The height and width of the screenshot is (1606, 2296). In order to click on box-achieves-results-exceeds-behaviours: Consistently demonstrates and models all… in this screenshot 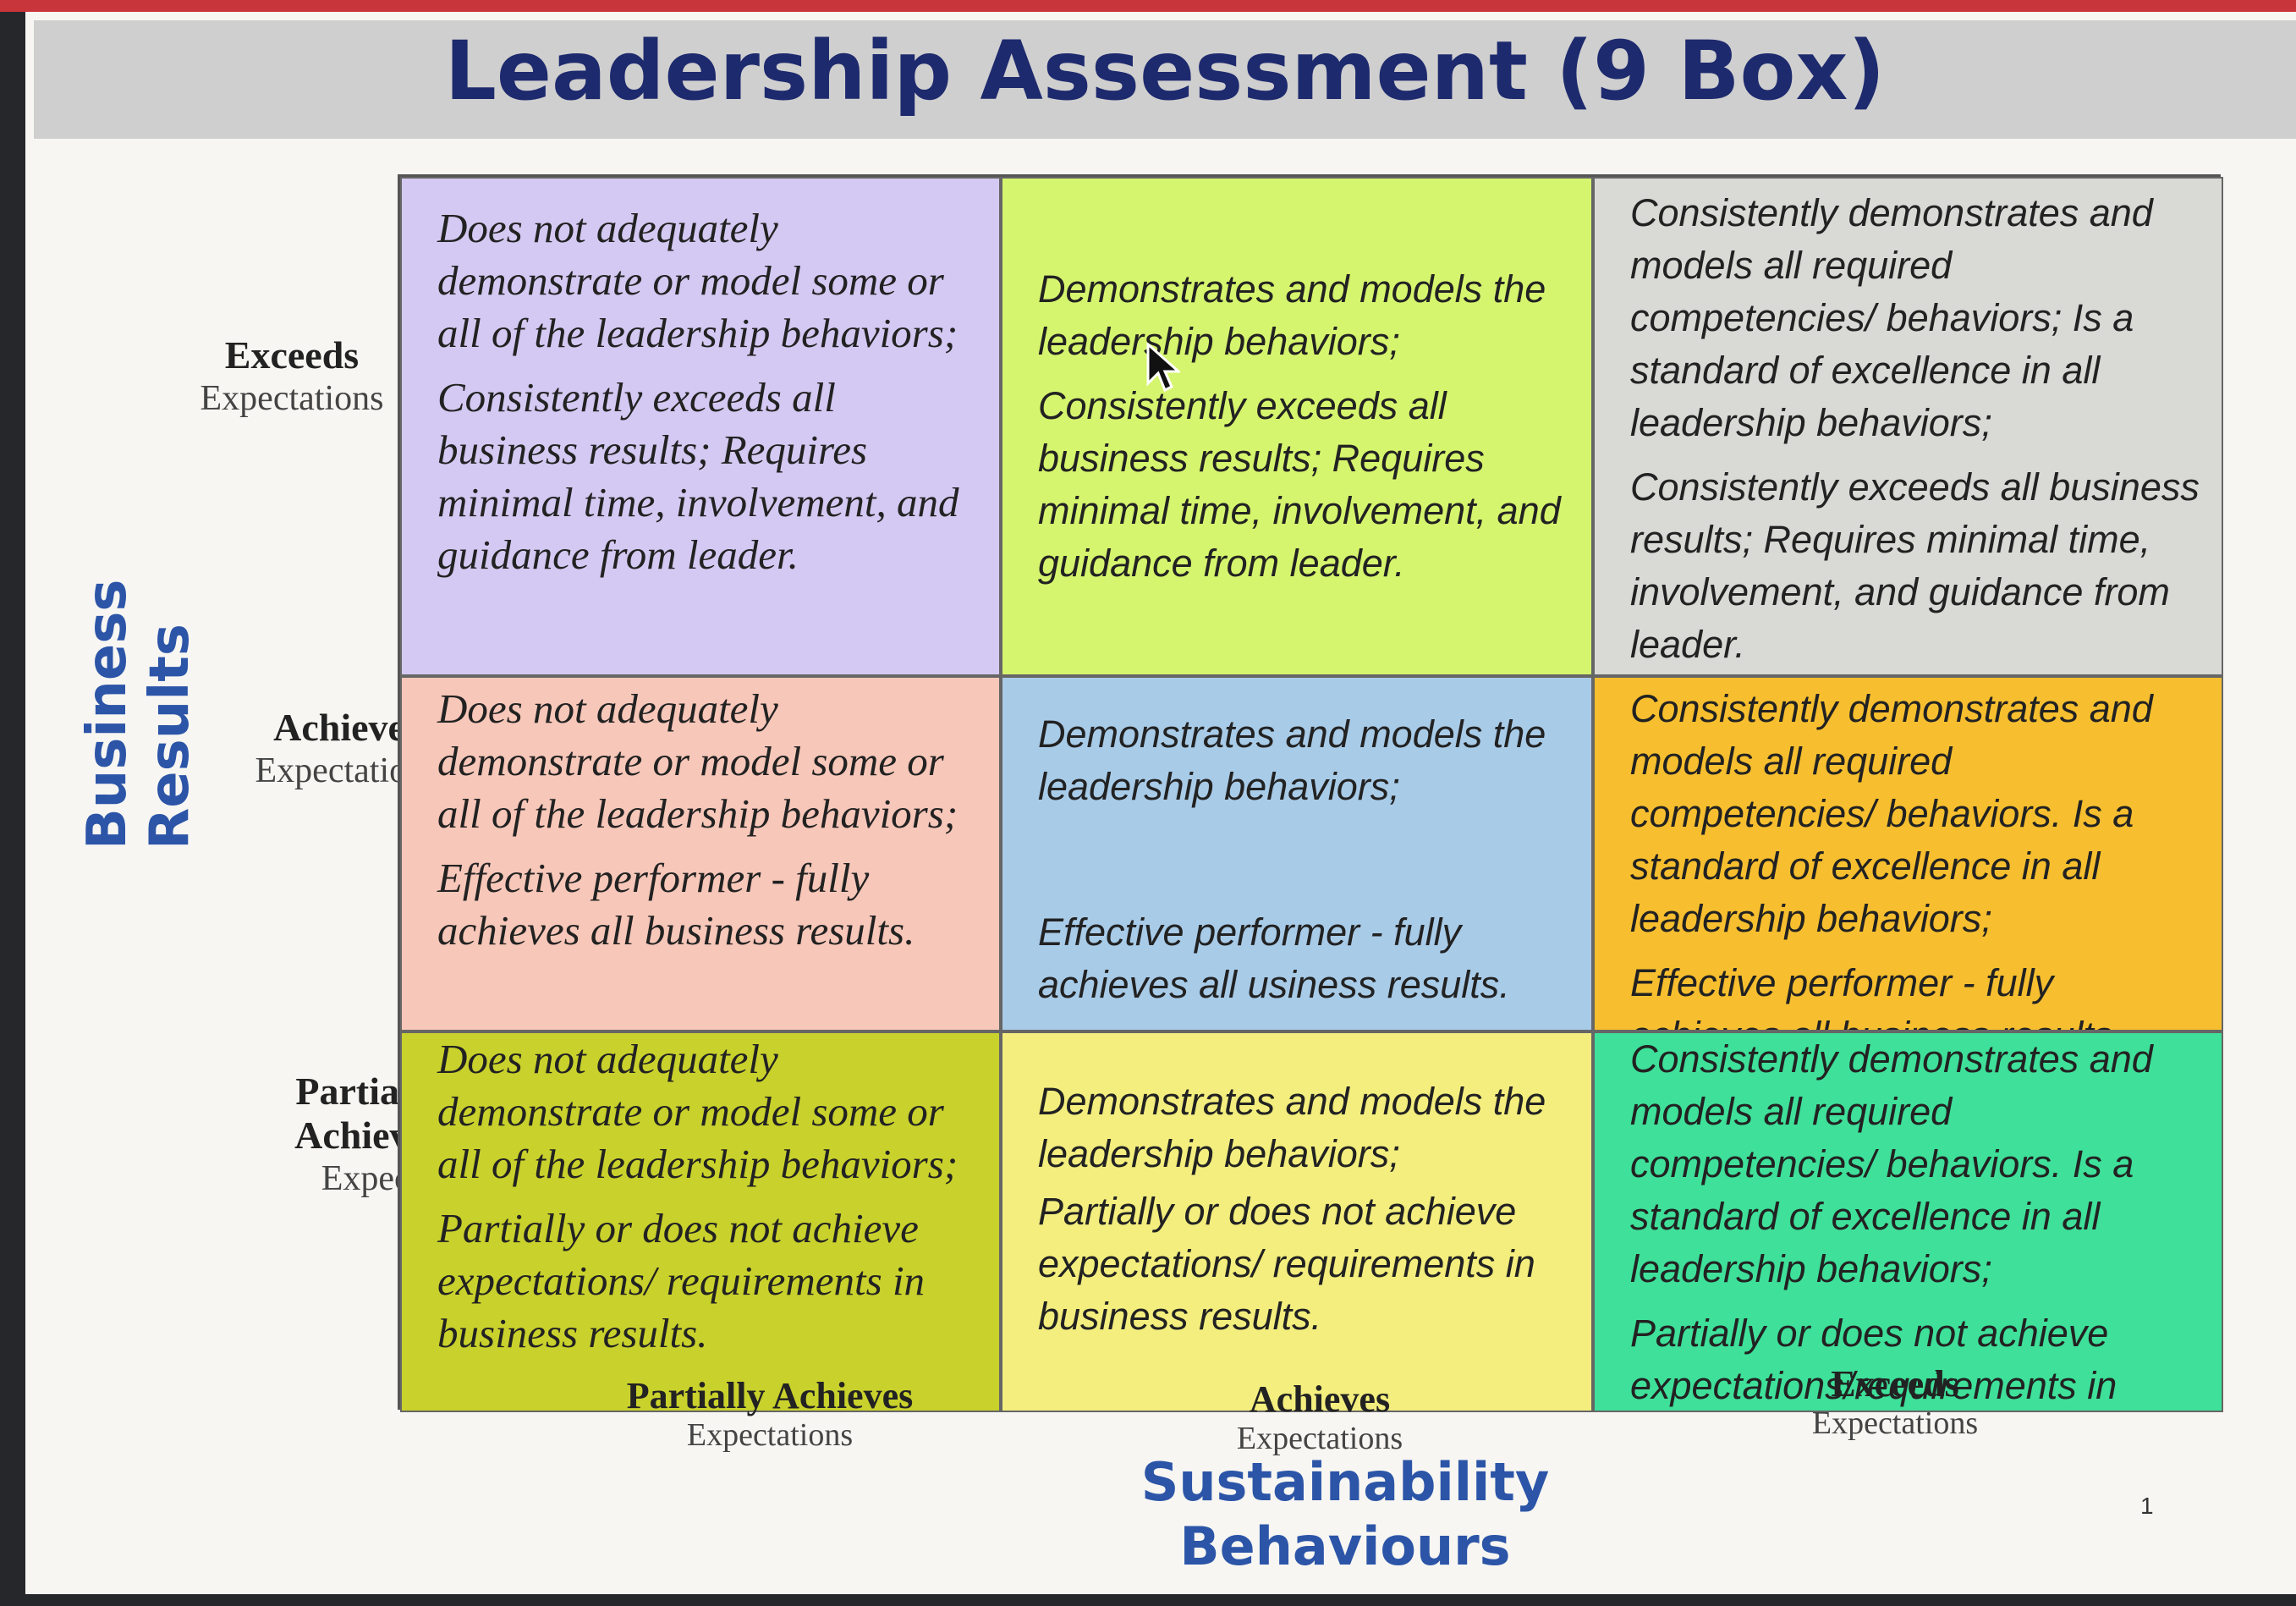, I will do `click(1908, 853)`.